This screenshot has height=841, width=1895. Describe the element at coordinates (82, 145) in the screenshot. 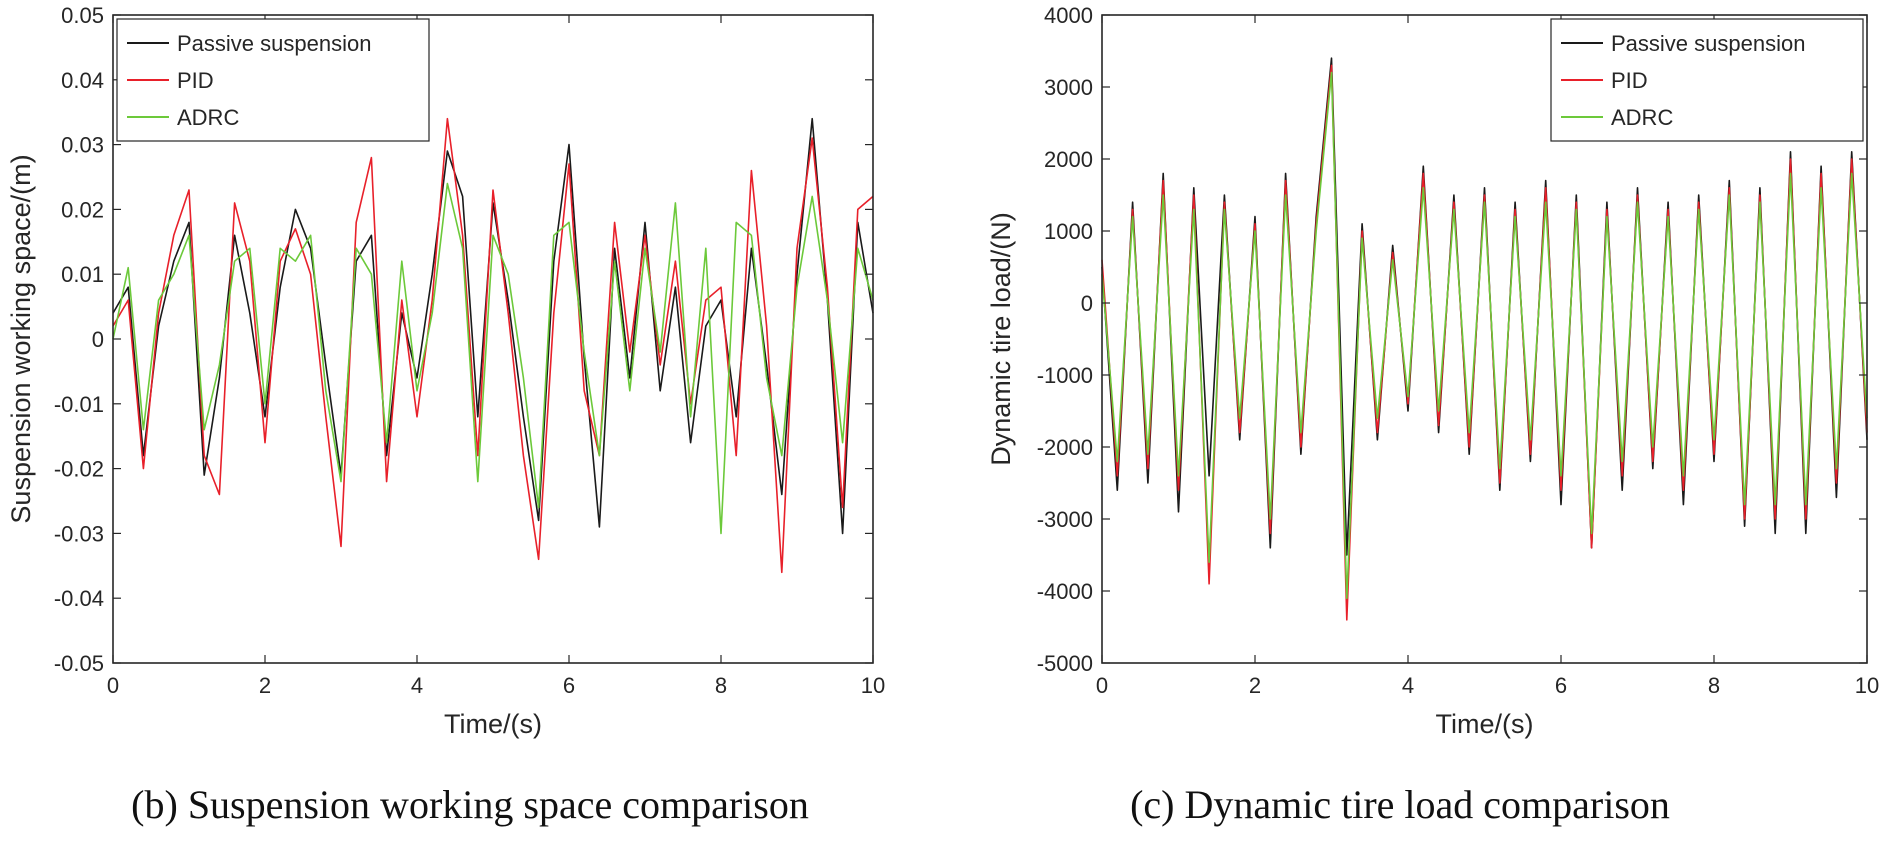

I see `y-tick-label: 0.03` at that location.